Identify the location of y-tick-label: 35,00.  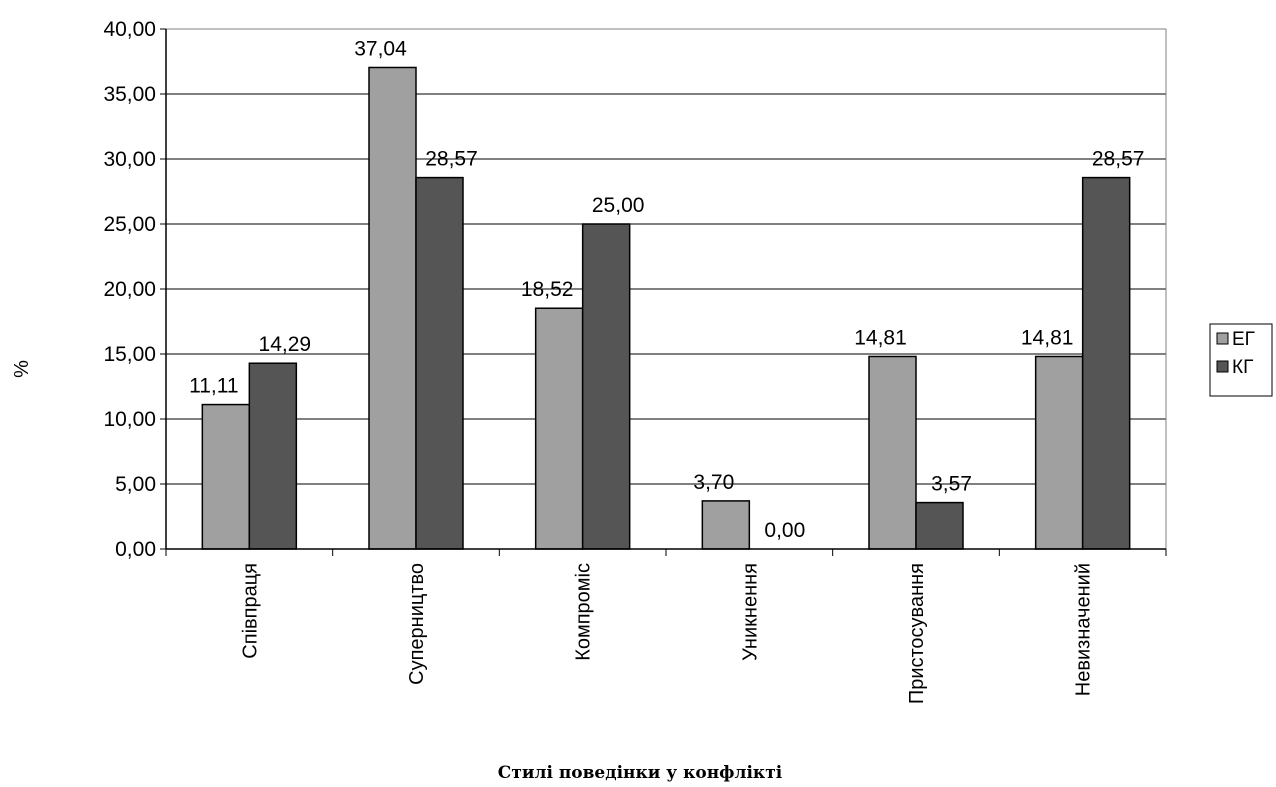
(129, 94).